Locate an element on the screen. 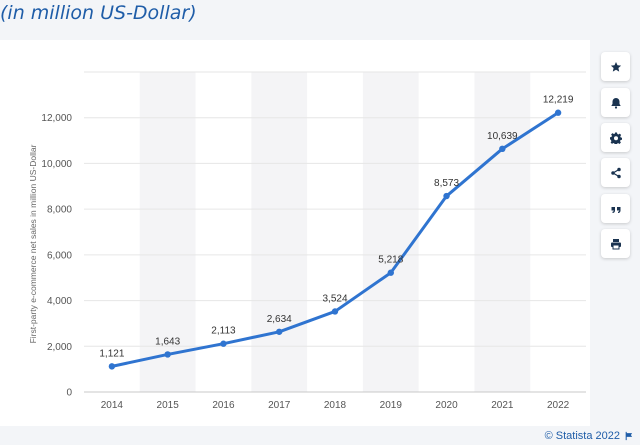 The height and width of the screenshot is (445, 640). y-tick-label: 10,000 is located at coordinates (56, 164).